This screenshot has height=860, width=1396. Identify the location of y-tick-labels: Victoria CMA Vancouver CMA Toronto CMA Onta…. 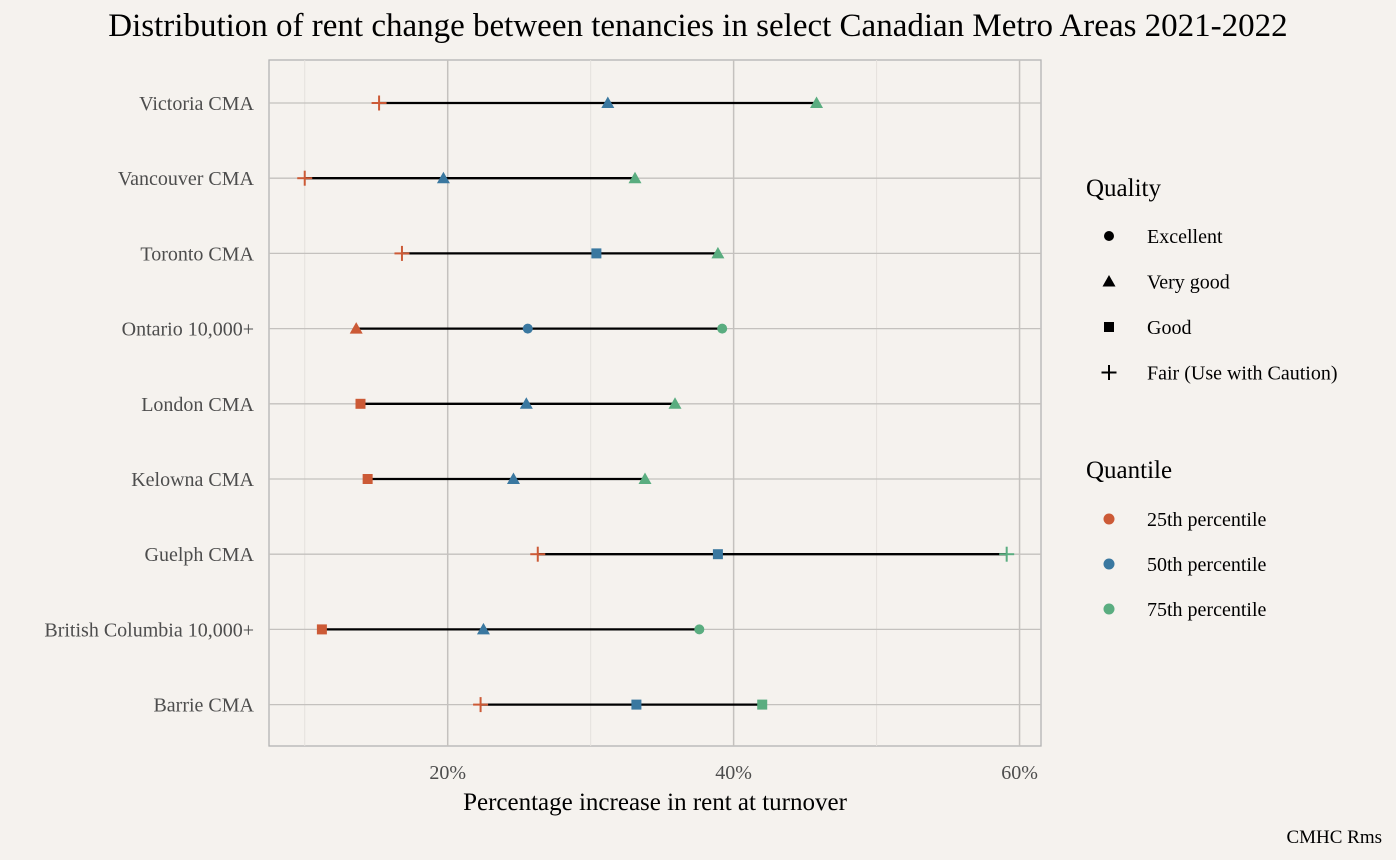
(149, 405).